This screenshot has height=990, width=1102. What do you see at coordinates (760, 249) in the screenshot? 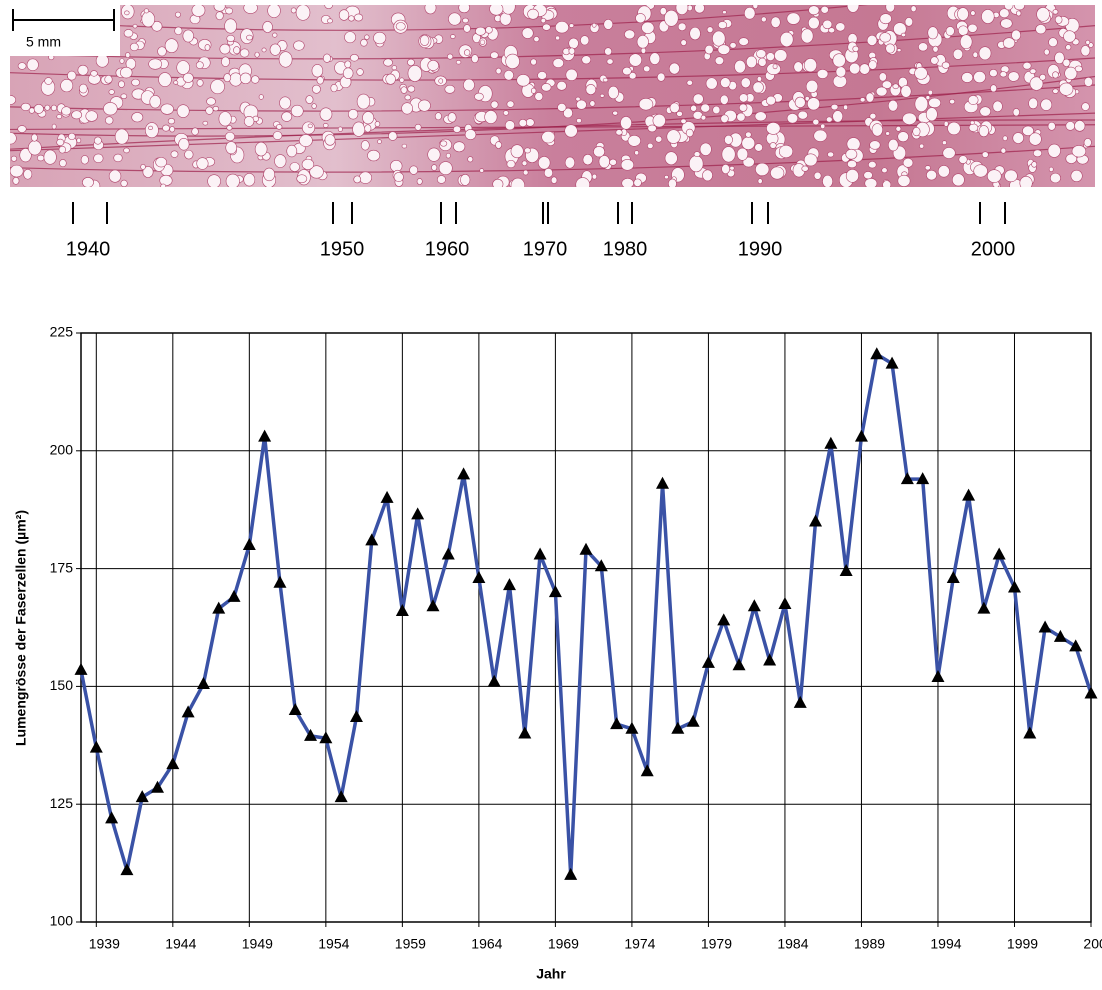
I see `year-label: 1990` at bounding box center [760, 249].